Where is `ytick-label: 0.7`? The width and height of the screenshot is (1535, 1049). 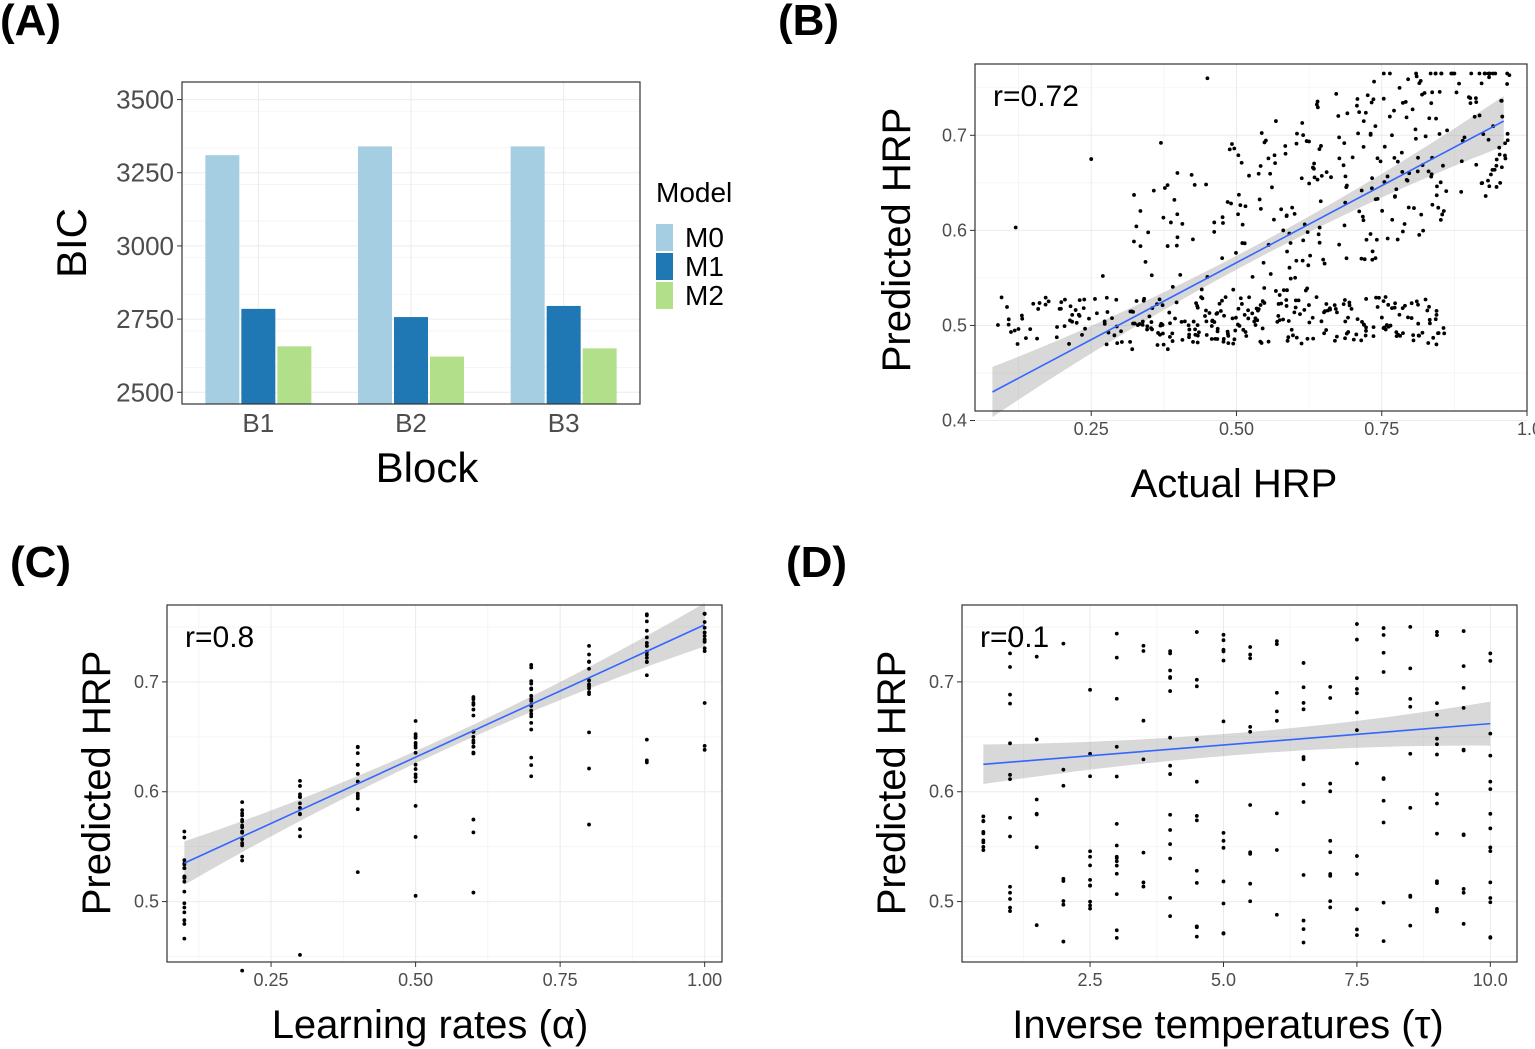 ytick-label: 0.7 is located at coordinates (954, 135).